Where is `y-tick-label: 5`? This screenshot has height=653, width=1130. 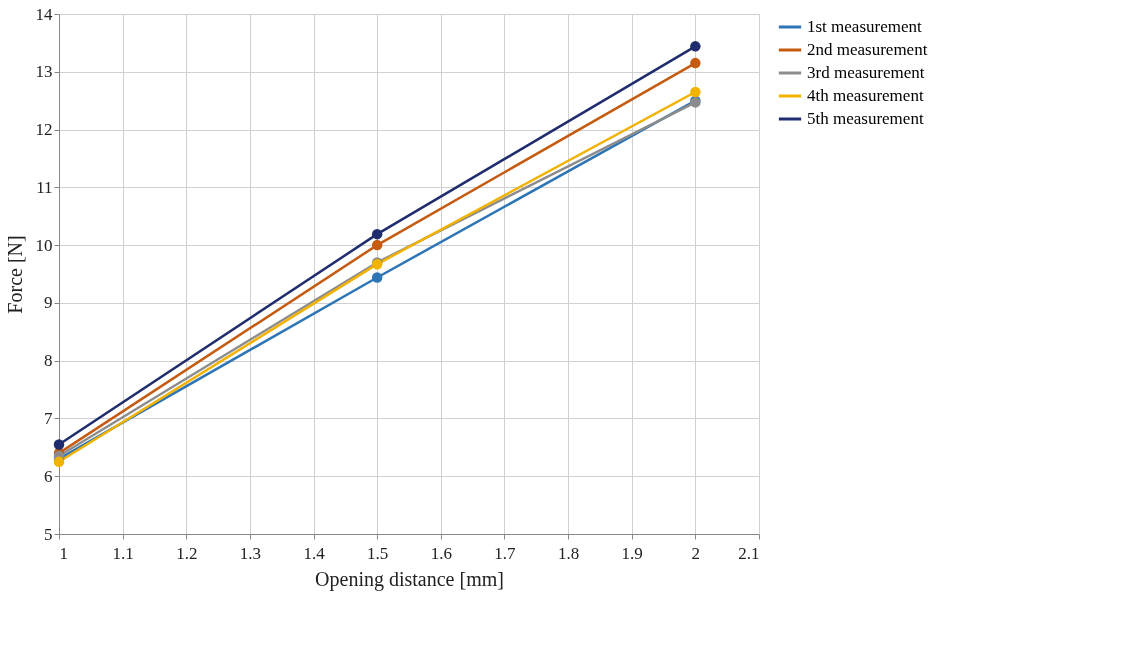
y-tick-label: 5 is located at coordinates (48, 534).